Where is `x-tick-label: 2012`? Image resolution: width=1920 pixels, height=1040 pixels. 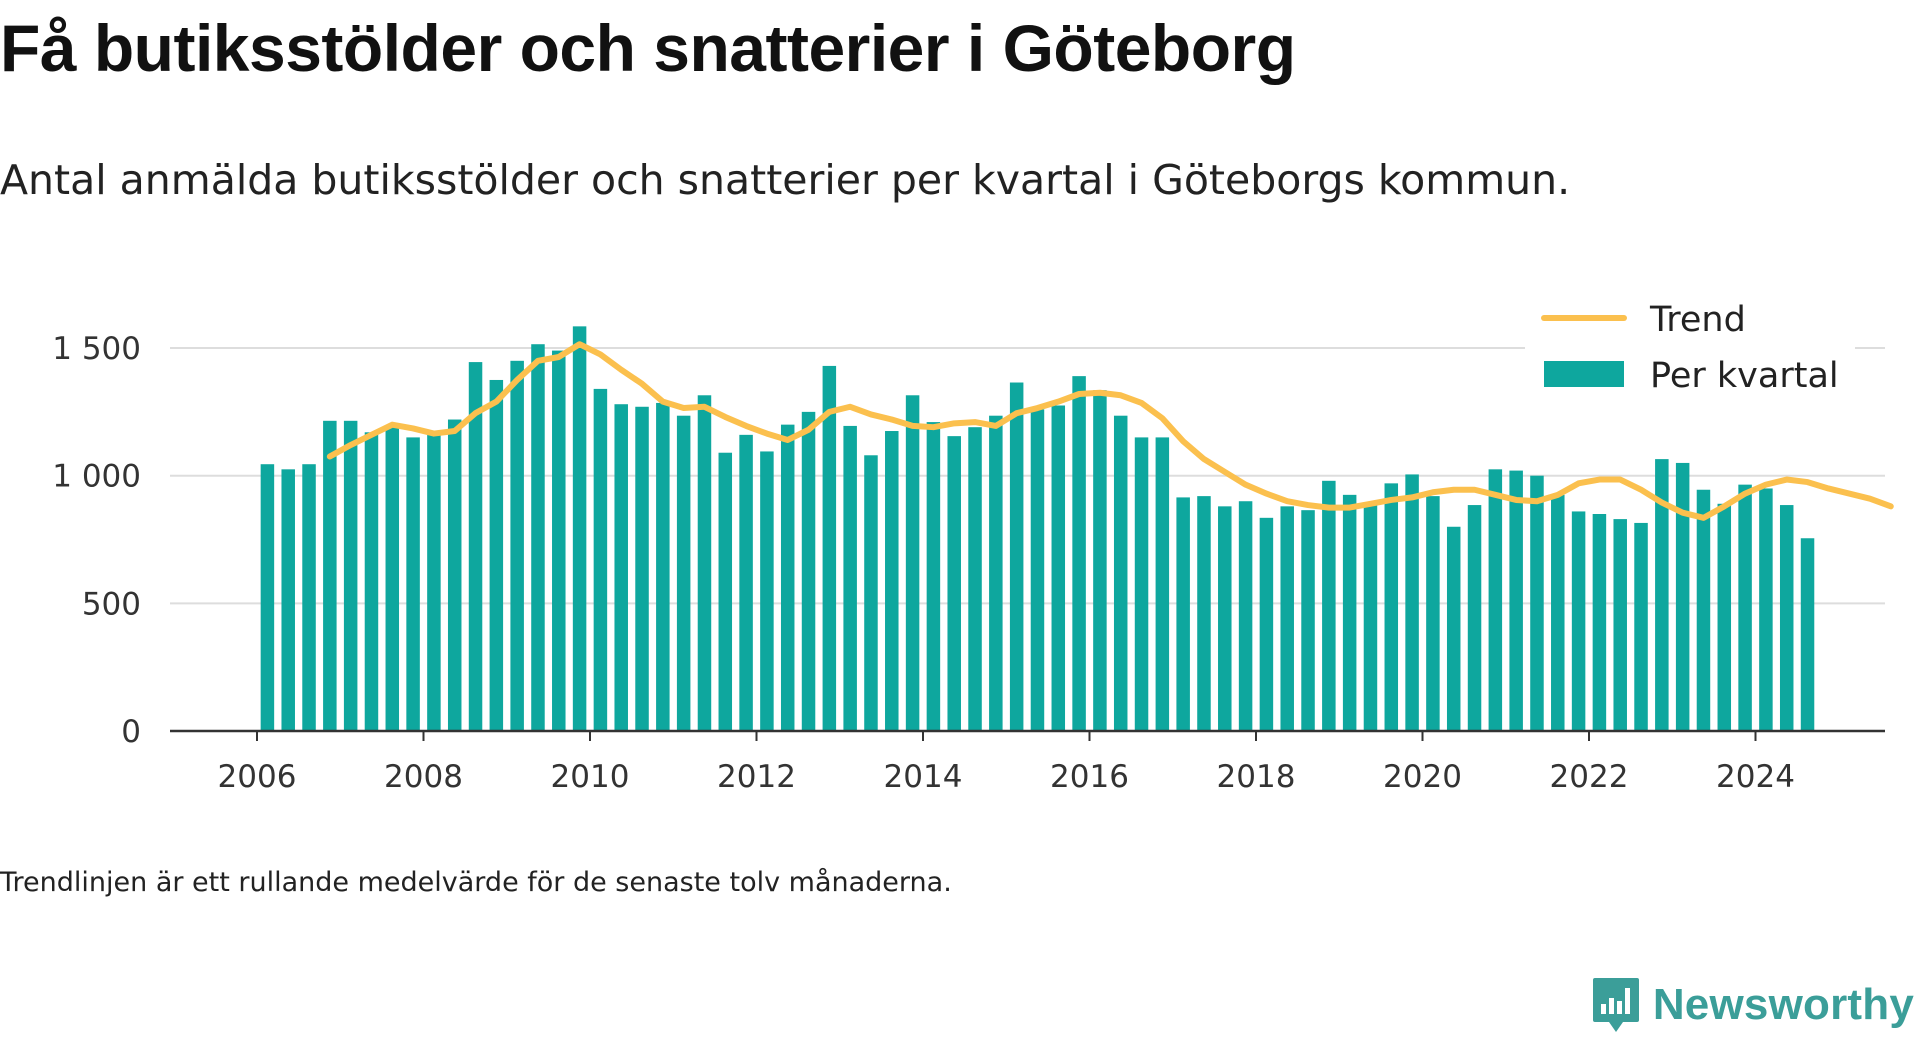
x-tick-label: 2012 is located at coordinates (756, 777).